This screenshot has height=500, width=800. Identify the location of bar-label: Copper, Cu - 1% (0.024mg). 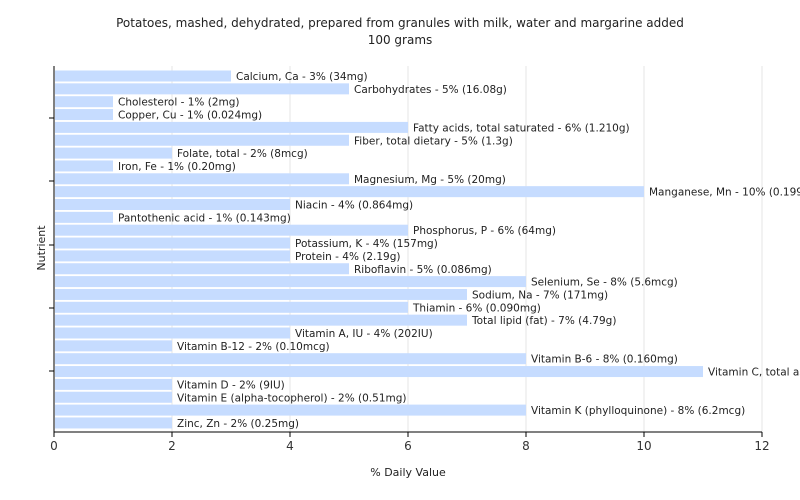
(190, 116).